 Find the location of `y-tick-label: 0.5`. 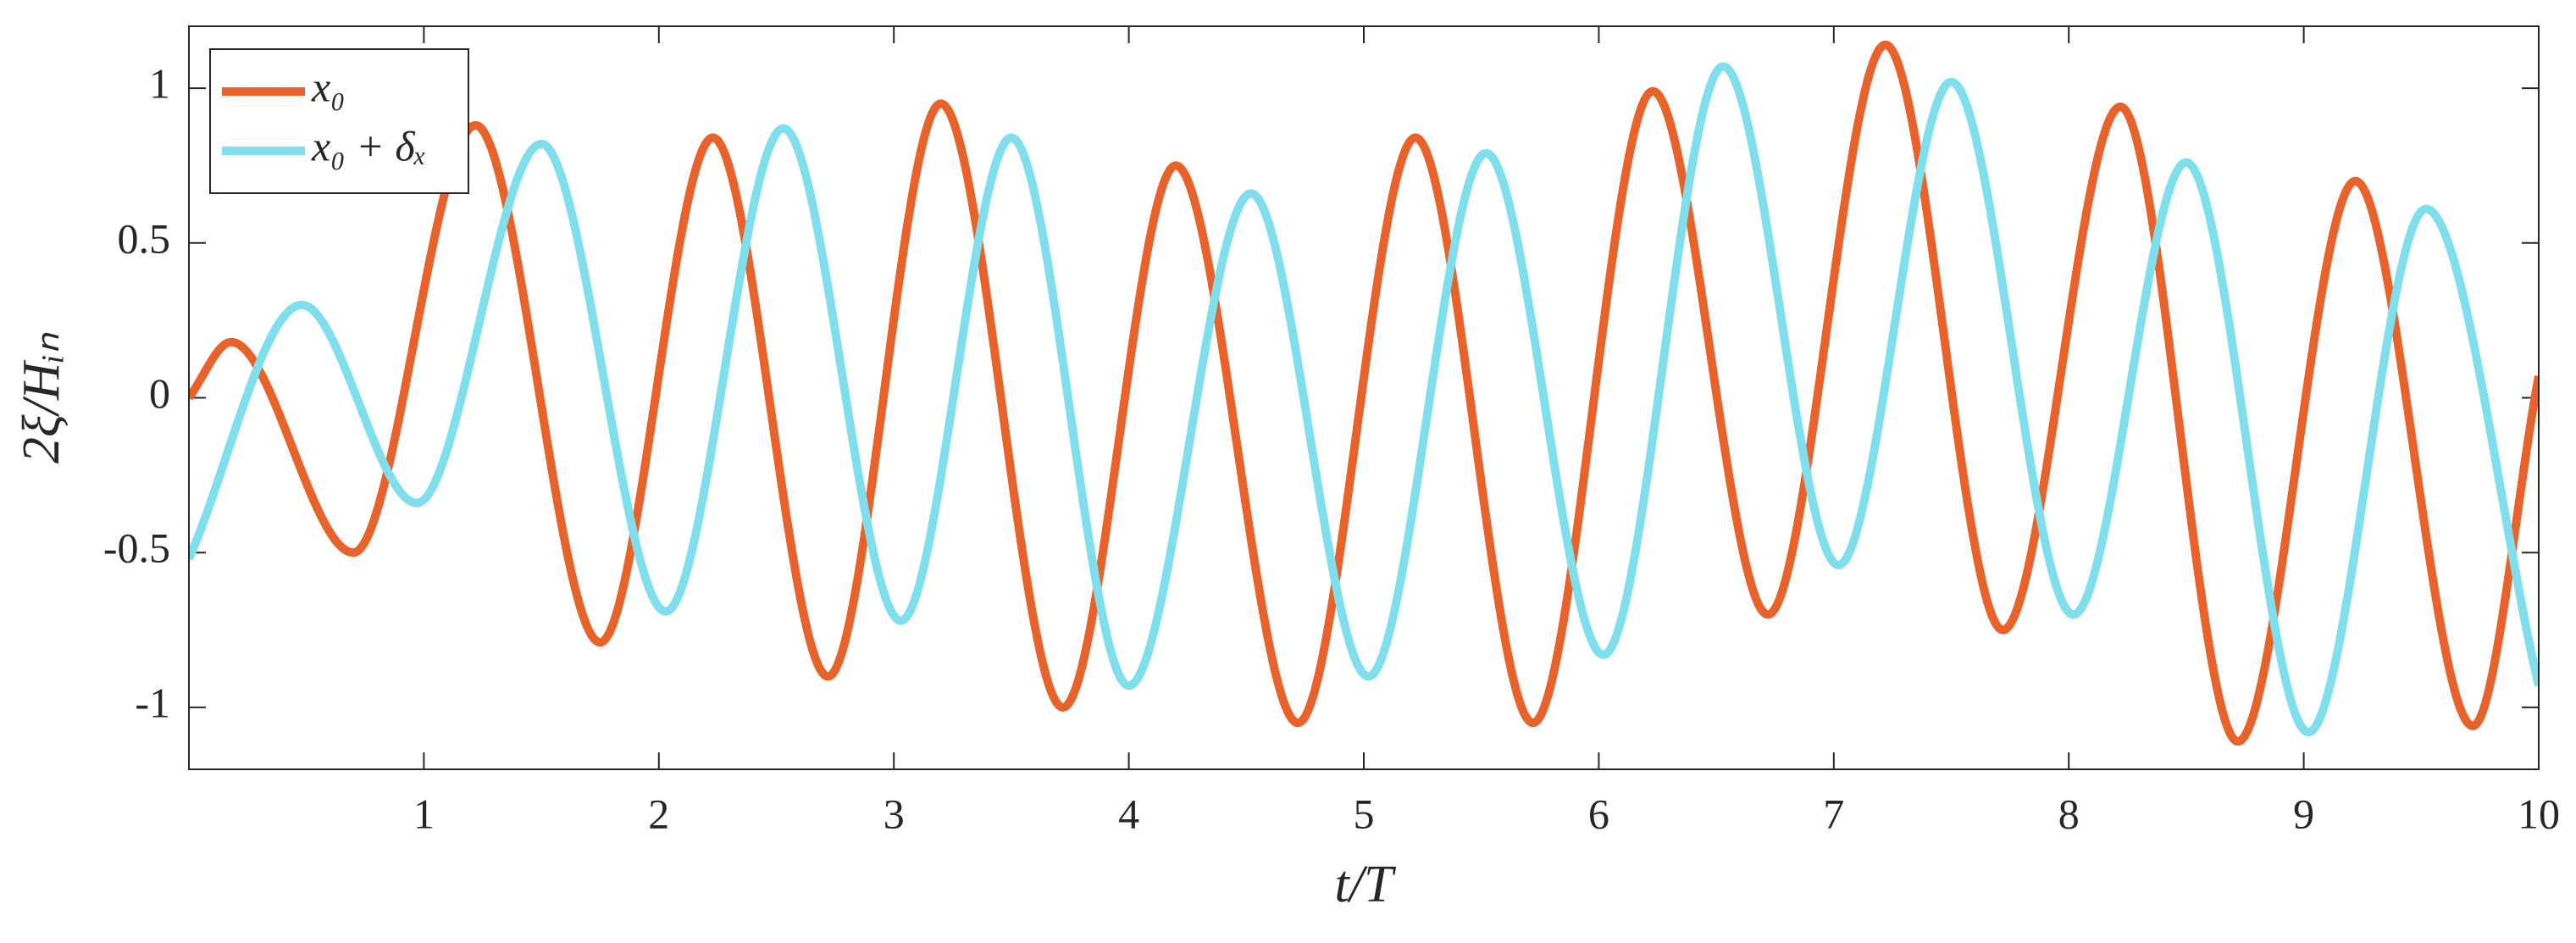

y-tick-label: 0.5 is located at coordinates (144, 238).